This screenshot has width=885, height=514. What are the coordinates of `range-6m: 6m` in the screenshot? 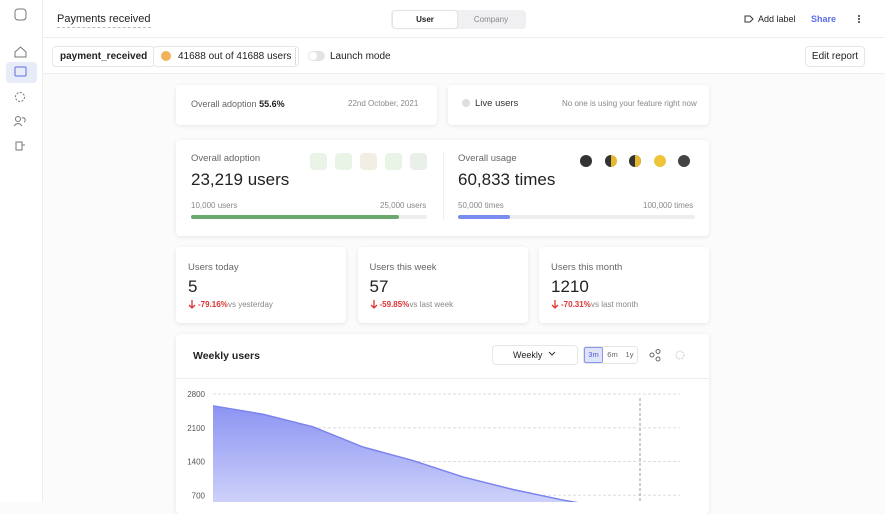 It's located at (612, 354).